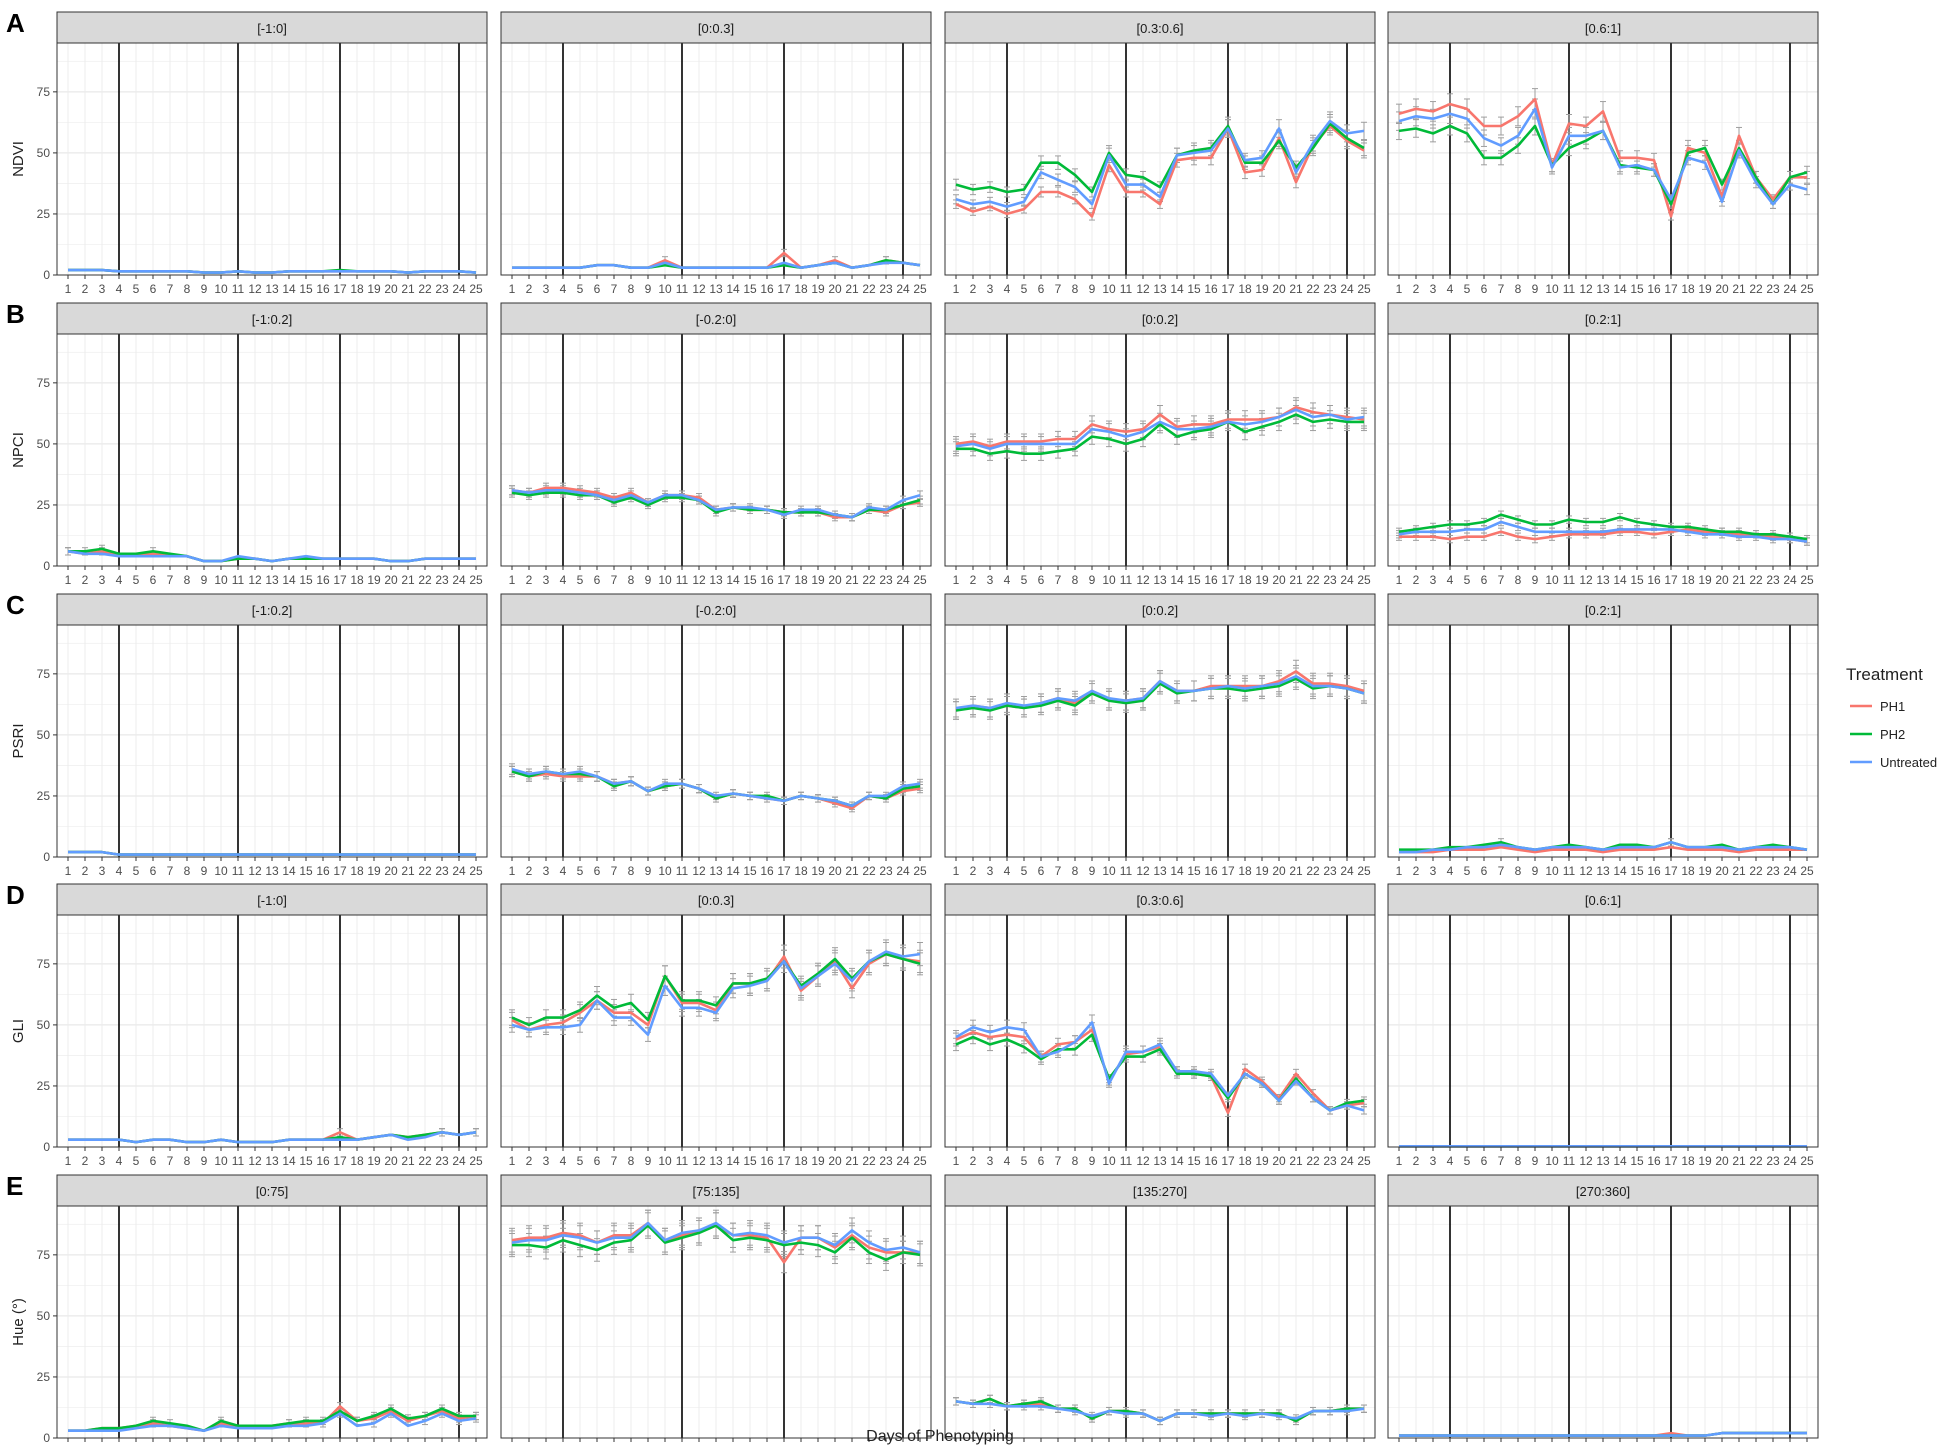 This screenshot has width=1949, height=1447. Describe the element at coordinates (272, 319) in the screenshot. I see `facet-label: [-1:0.2]` at that location.